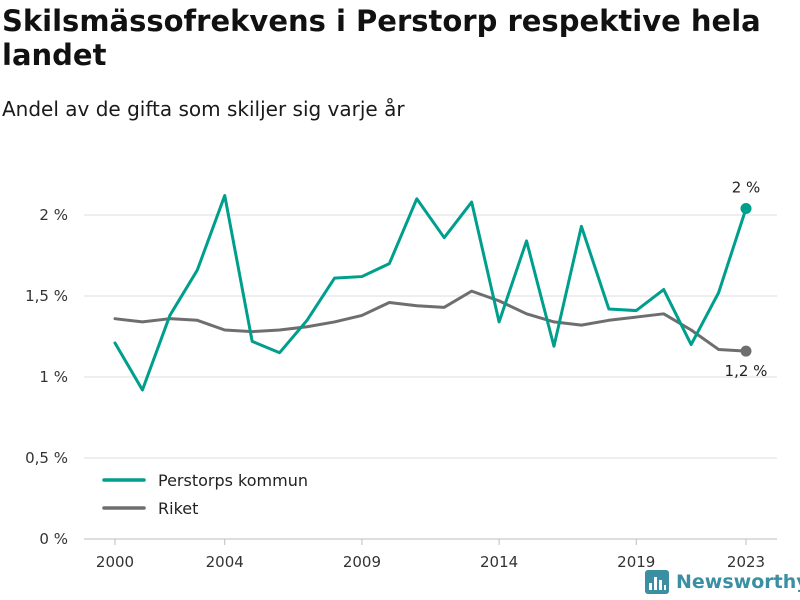  Describe the element at coordinates (430, 321) in the screenshot. I see `series-line-riket` at that location.